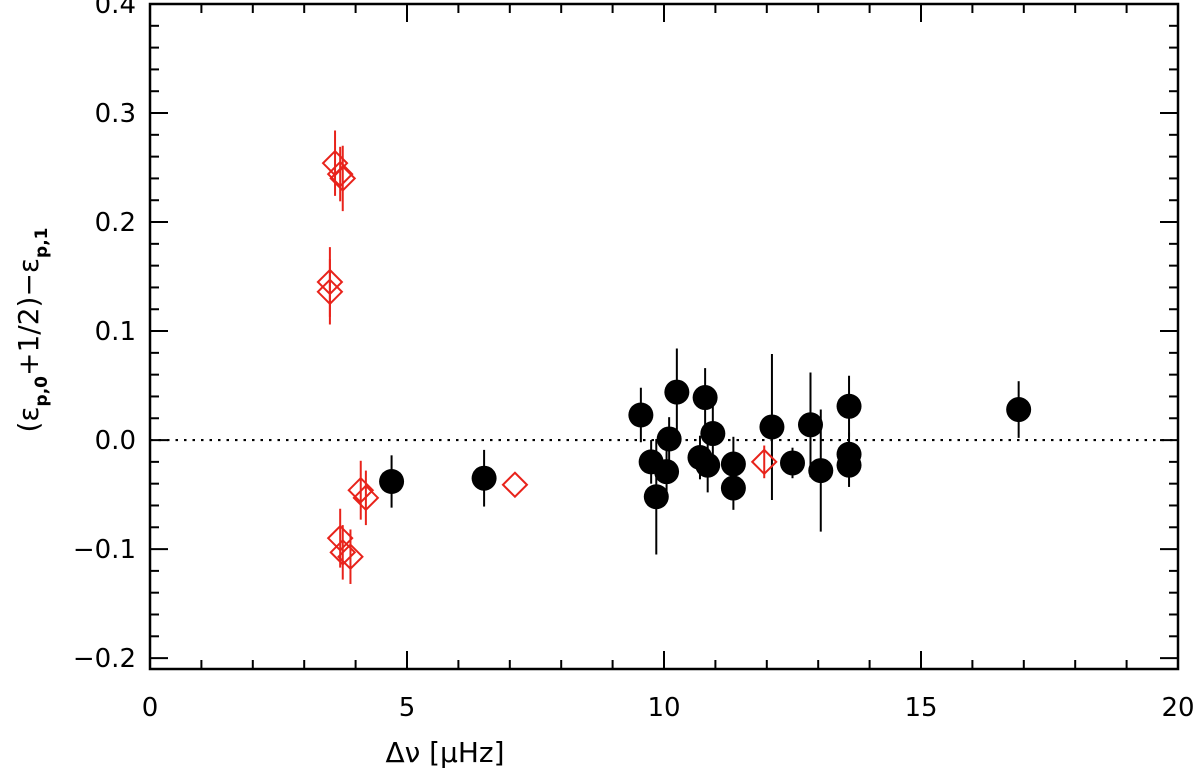 This screenshot has height=772, width=1200. What do you see at coordinates (920, 708) in the screenshot?
I see `x-tick-label: 15` at bounding box center [920, 708].